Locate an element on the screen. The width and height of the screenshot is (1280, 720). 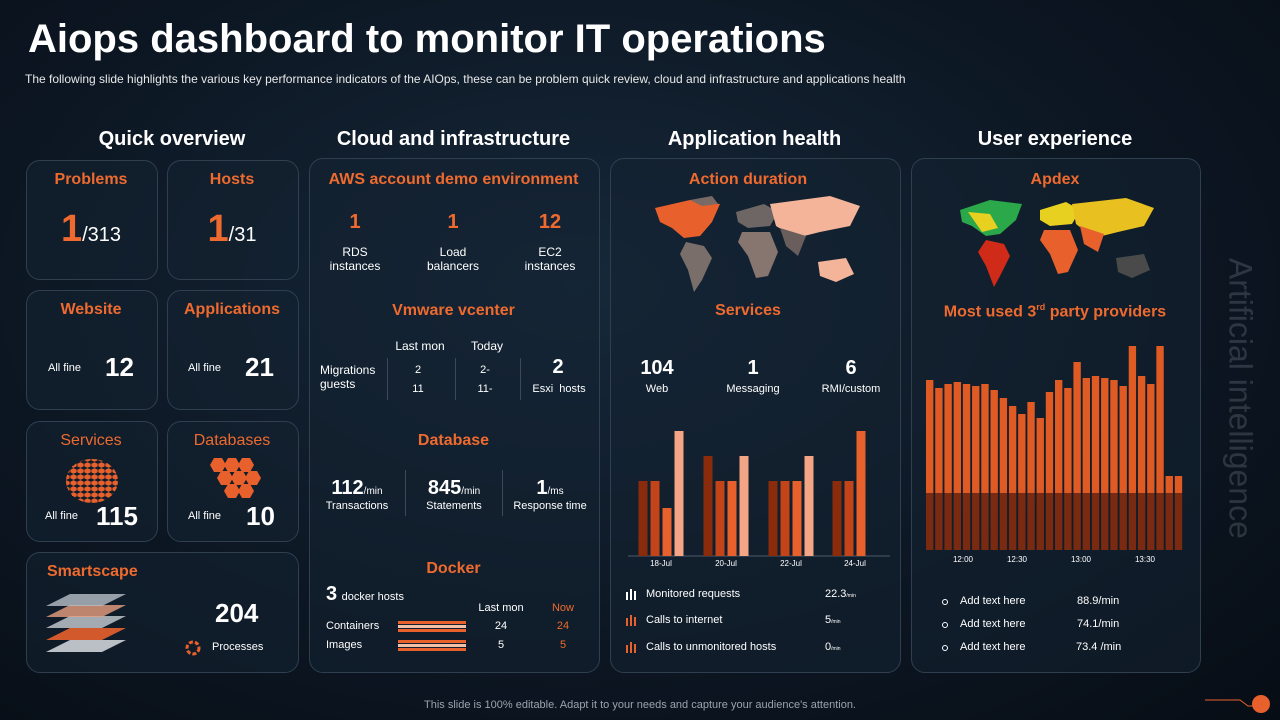
metric-value: 0/min is located at coordinates (833, 647).